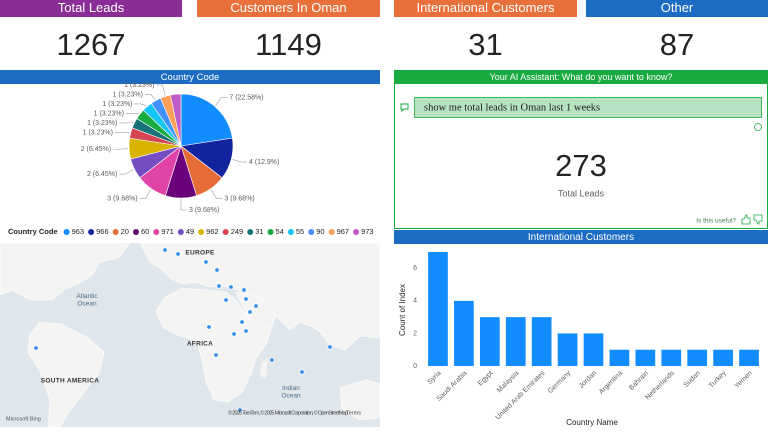 The image size is (768, 437). What do you see at coordinates (639, 381) in the screenshot?
I see `x-tick-label: Bahrain` at bounding box center [639, 381].